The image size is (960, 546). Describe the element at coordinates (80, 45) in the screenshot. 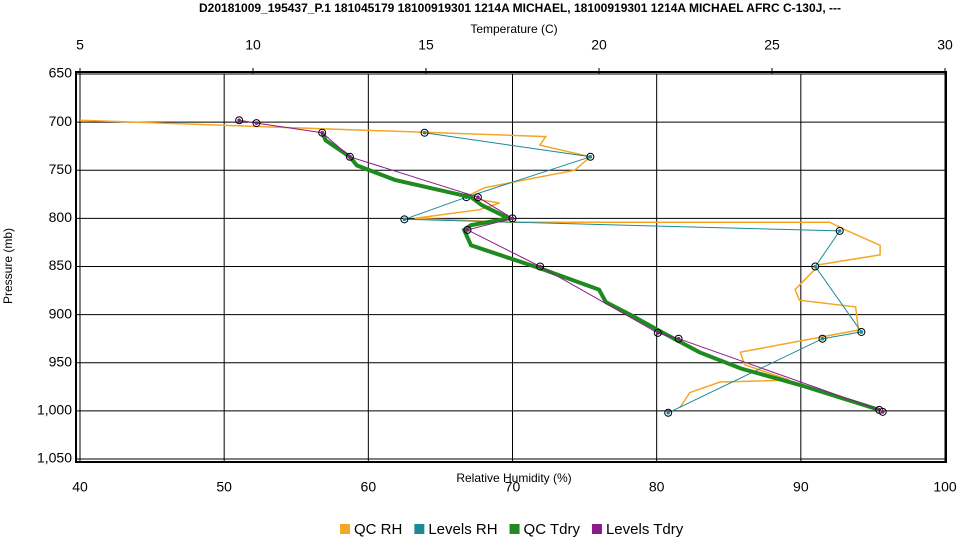

I see `x2-tick-label: 5` at that location.